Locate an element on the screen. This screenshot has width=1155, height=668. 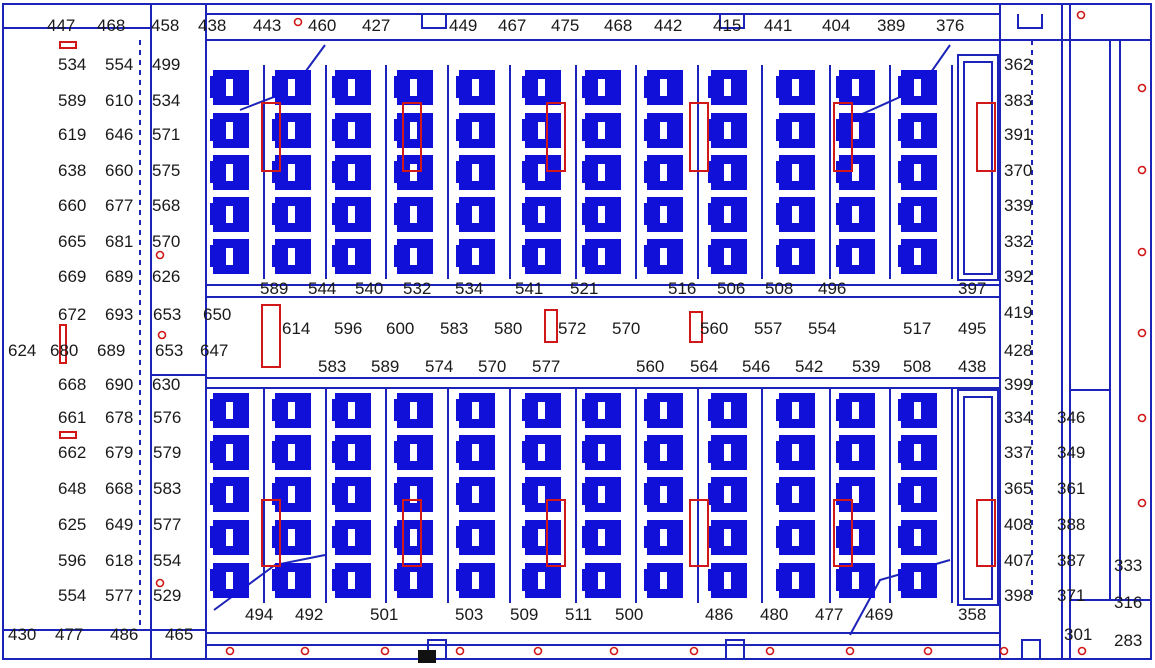
left-label: 638 is located at coordinates (72, 170).